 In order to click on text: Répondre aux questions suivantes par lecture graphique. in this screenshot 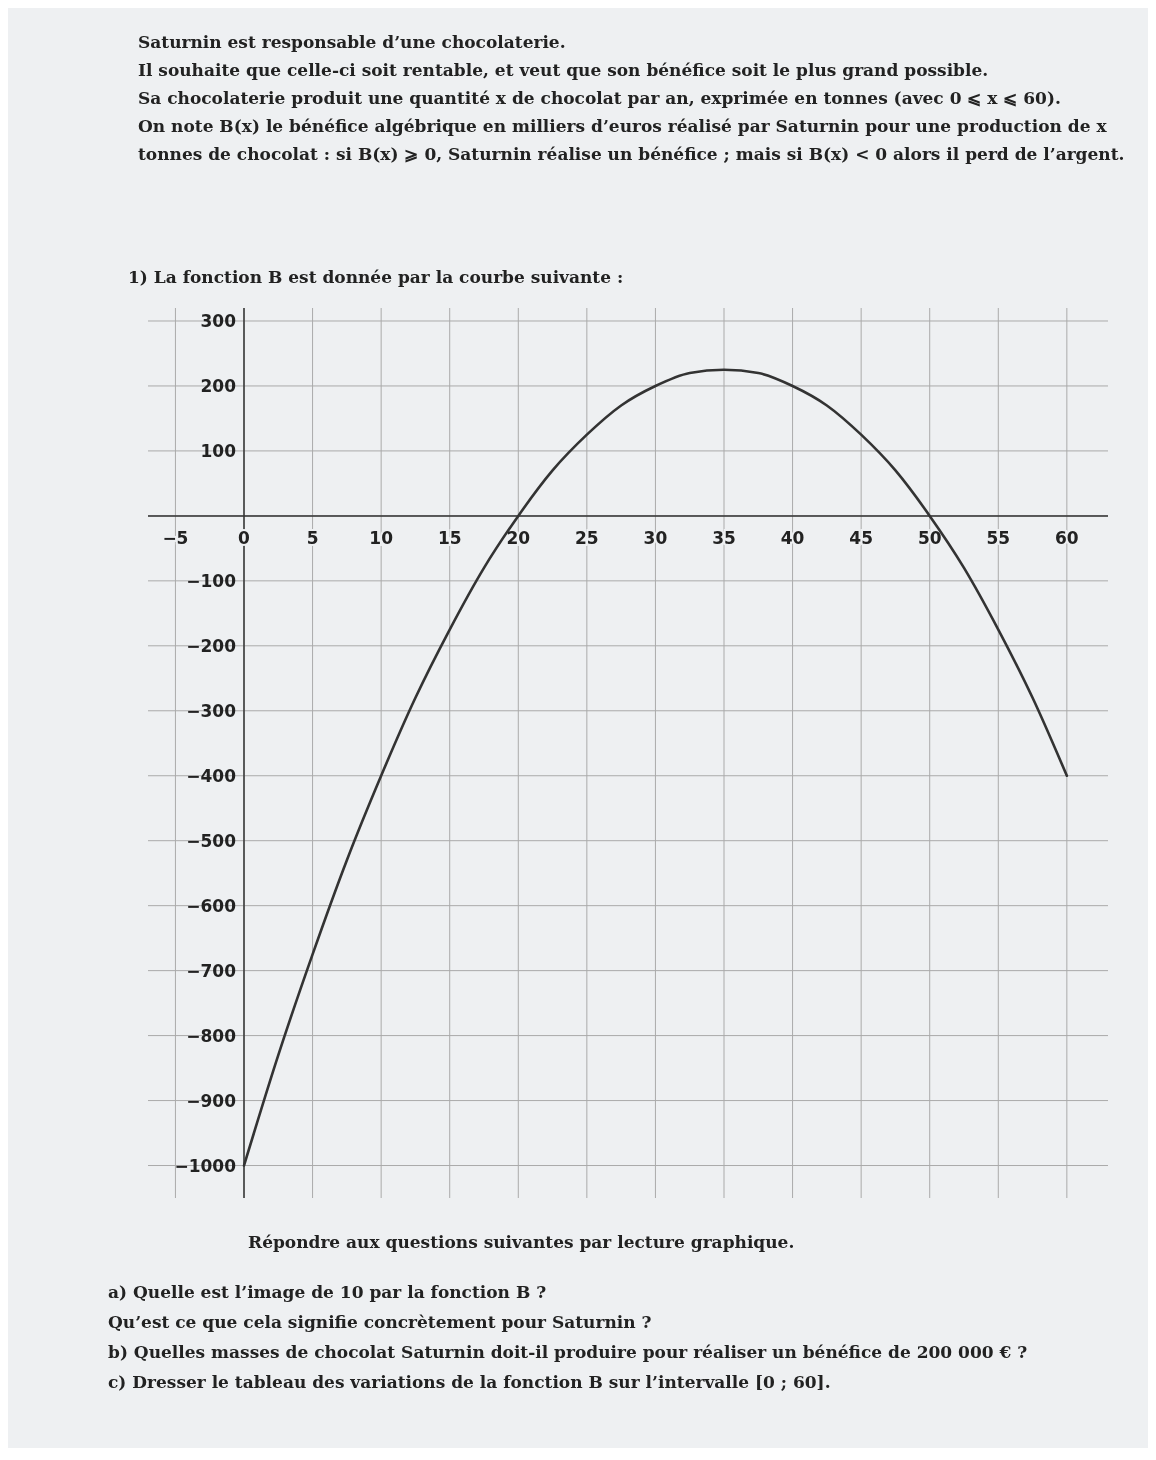, I will do `click(521, 1242)`.